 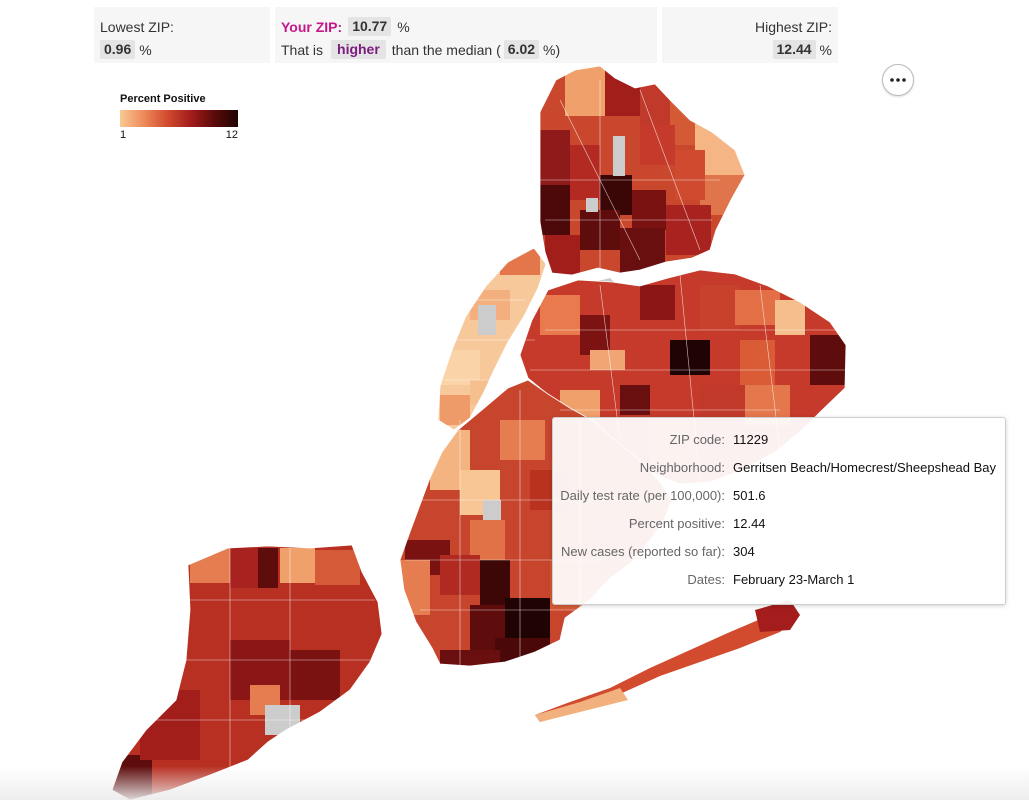 I want to click on more-options-button, so click(x=898, y=80).